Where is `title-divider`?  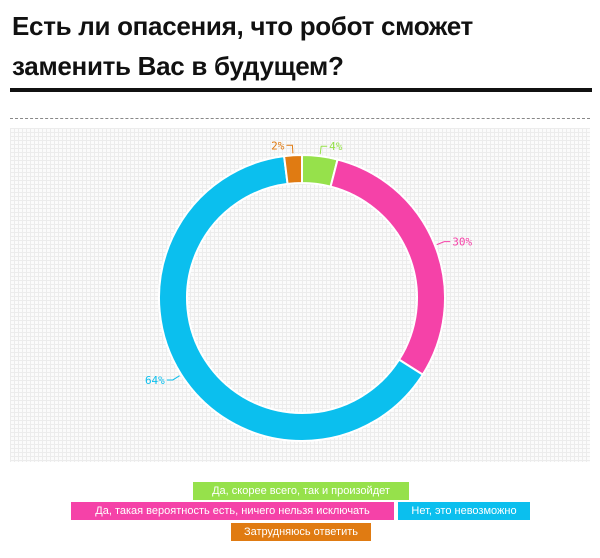
title-divider is located at coordinates (301, 90).